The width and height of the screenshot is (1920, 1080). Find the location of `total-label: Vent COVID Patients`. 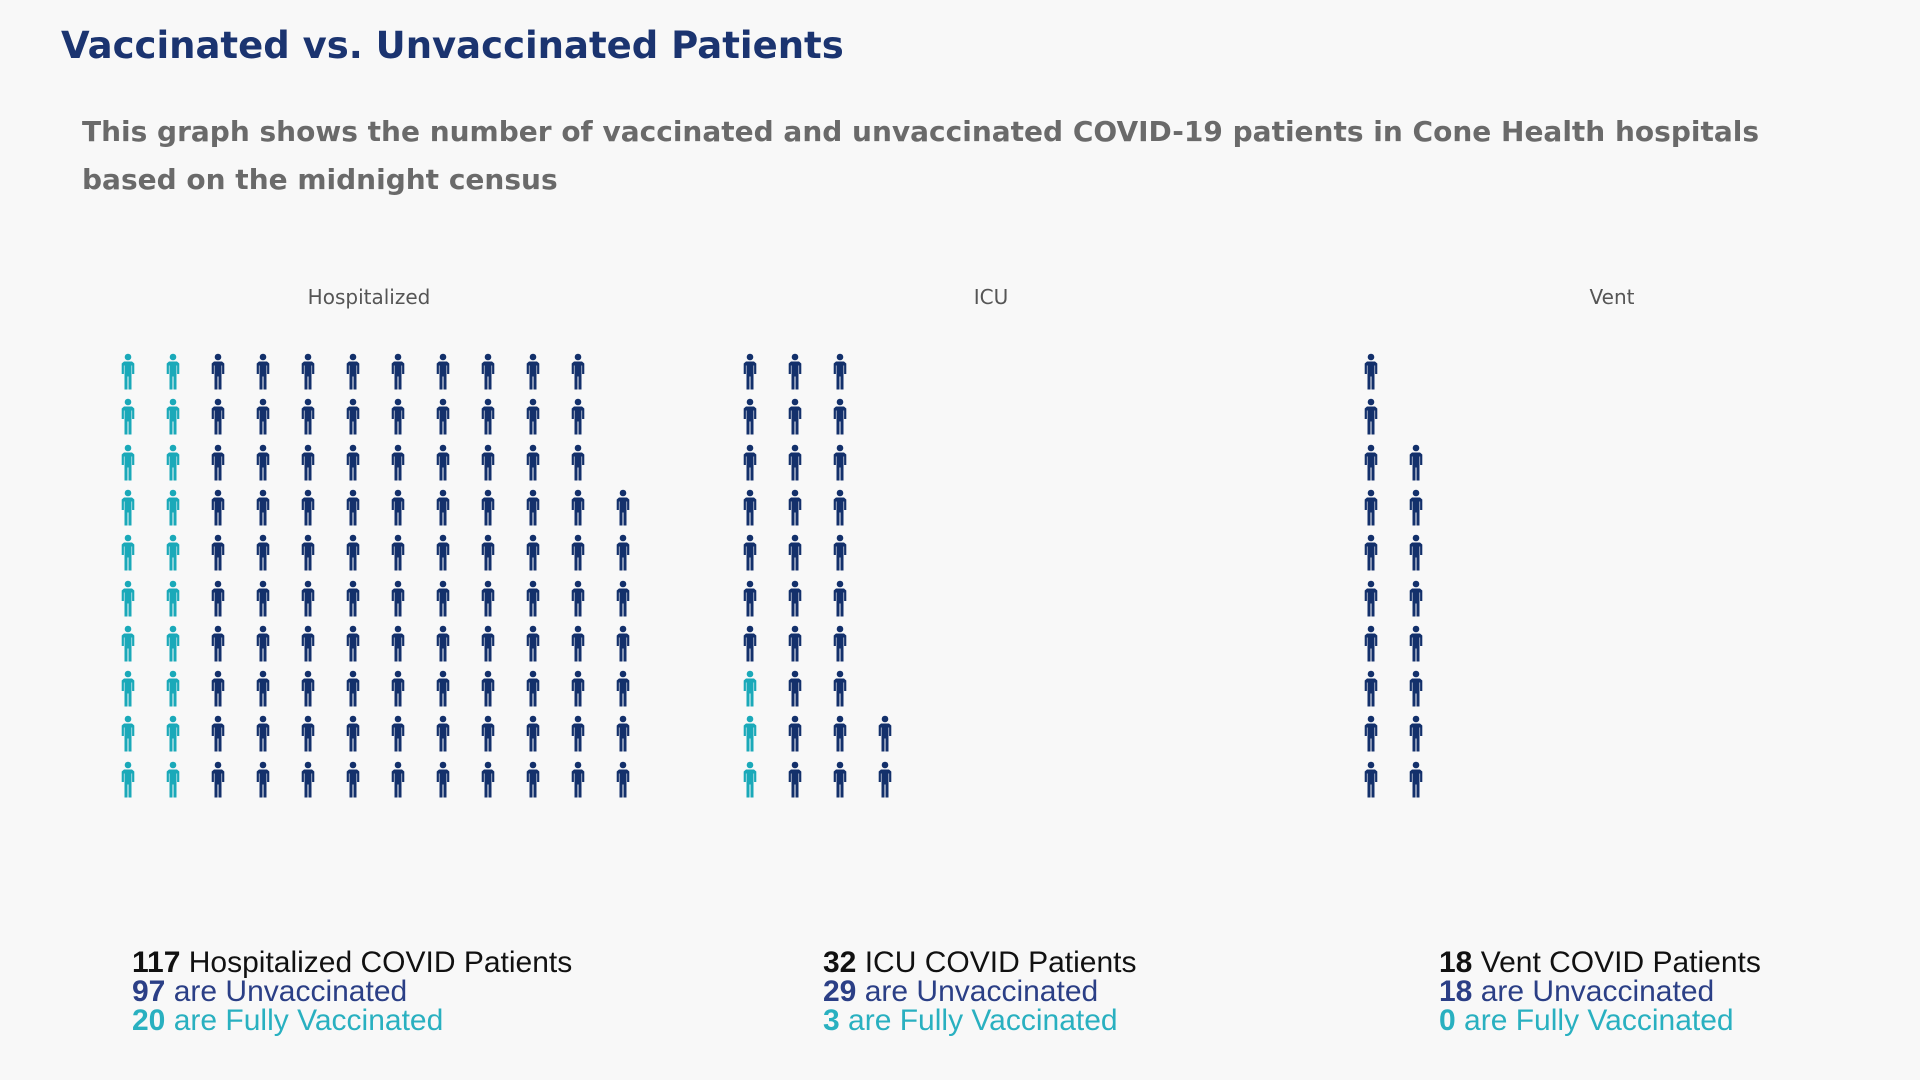

total-label: Vent COVID Patients is located at coordinates (1620, 962).